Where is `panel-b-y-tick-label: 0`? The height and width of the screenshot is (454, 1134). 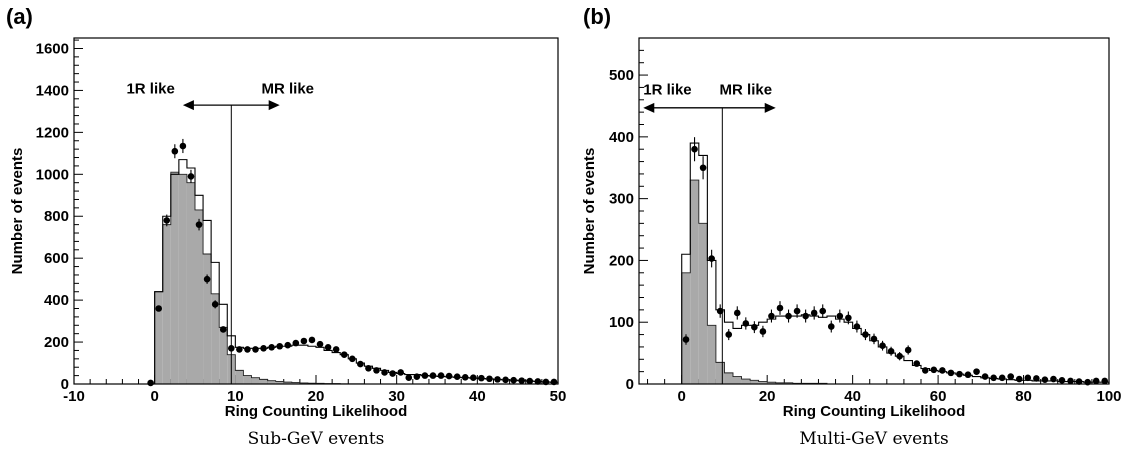 panel-b-y-tick-label: 0 is located at coordinates (630, 384).